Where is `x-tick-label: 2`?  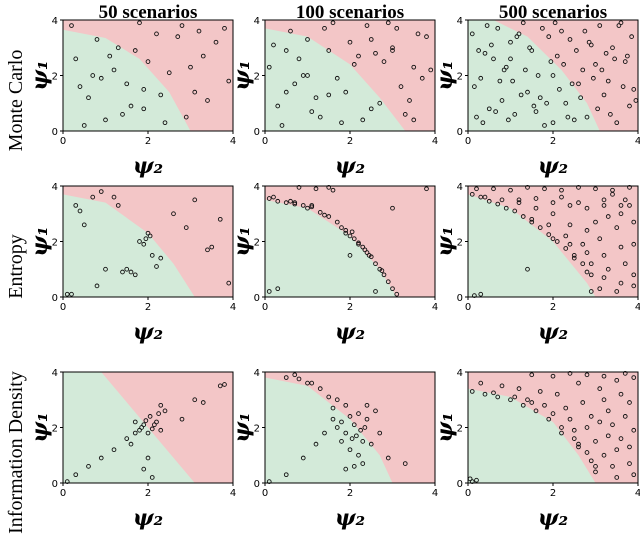 x-tick-label: 2 is located at coordinates (148, 141).